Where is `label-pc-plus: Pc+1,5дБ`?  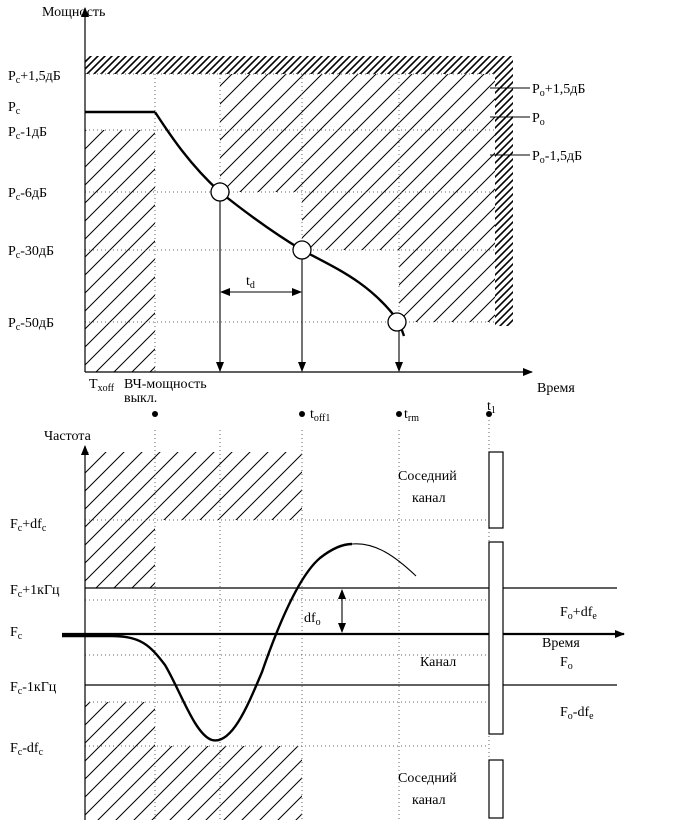 label-pc-plus: Pc+1,5дБ is located at coordinates (34, 77).